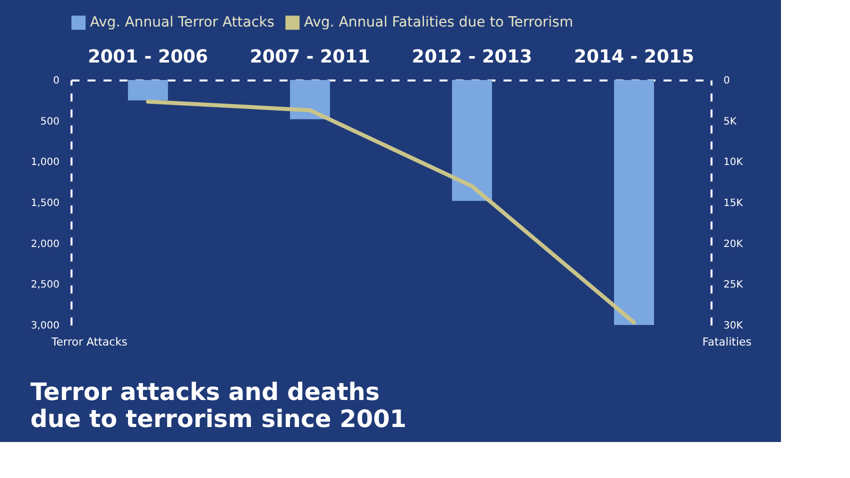  Describe the element at coordinates (472, 57) in the screenshot. I see `x-tick-label: 2012 - 2013` at that location.